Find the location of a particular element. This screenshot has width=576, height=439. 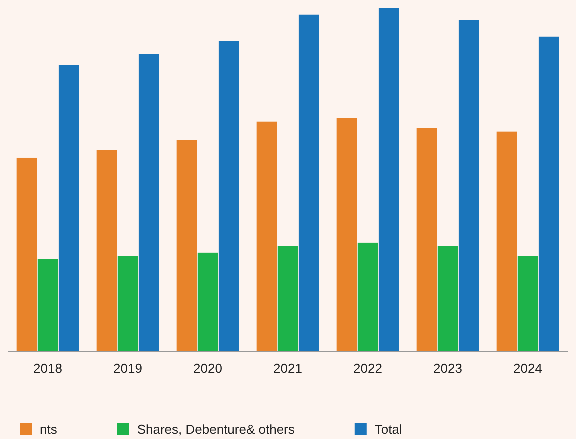

x-tick-label: 2020 is located at coordinates (208, 368).